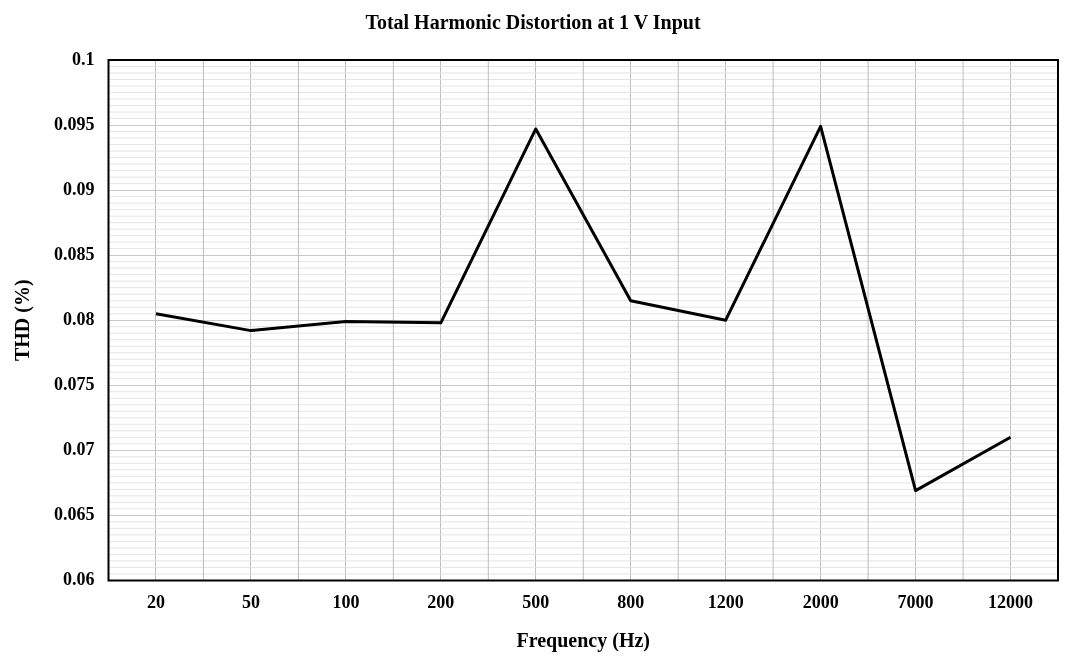 The image size is (1078, 666). I want to click on x-tick-label: 20, so click(155, 601).